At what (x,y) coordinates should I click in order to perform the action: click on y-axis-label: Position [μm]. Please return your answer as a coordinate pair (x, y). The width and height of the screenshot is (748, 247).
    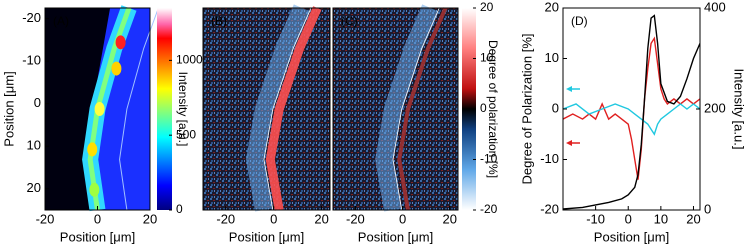
    Looking at the image, I should click on (8, 108).